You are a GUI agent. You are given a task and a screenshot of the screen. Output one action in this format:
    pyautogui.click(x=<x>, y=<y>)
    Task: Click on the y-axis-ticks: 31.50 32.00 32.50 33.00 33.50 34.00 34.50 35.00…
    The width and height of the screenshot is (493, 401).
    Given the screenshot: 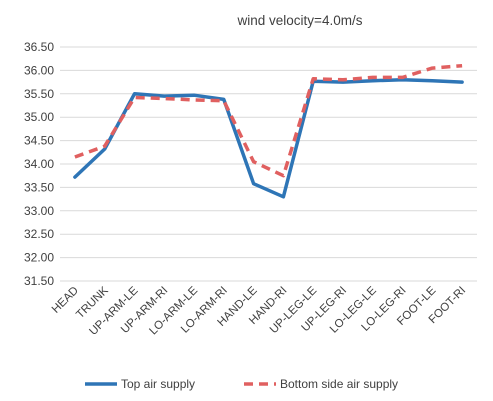 What is the action you would take?
    pyautogui.click(x=39, y=164)
    